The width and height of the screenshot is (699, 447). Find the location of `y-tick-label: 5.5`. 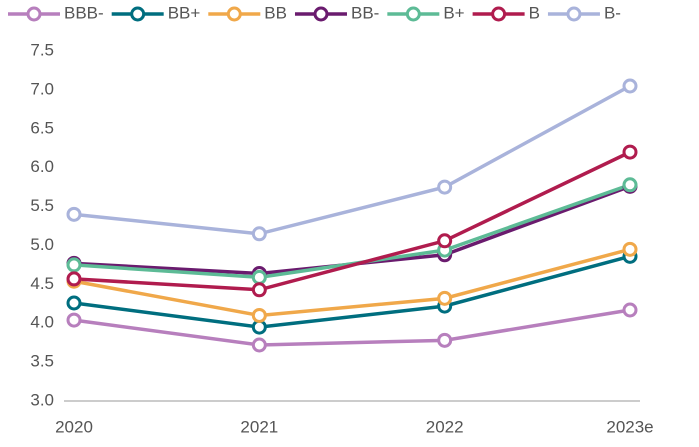

y-tick-label: 5.5 is located at coordinates (42, 205).